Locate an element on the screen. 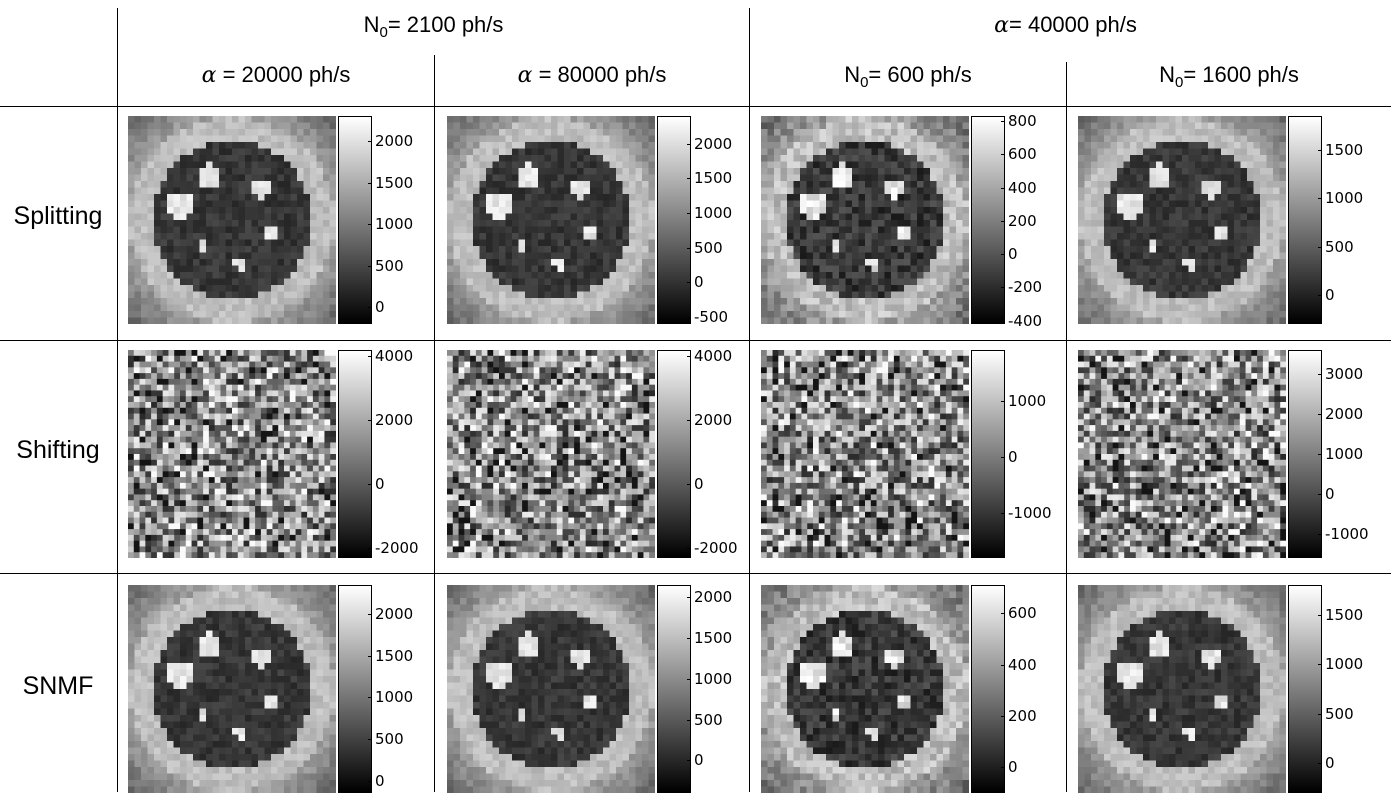  colorbar-tick-label: 200 is located at coordinates (1022, 221).